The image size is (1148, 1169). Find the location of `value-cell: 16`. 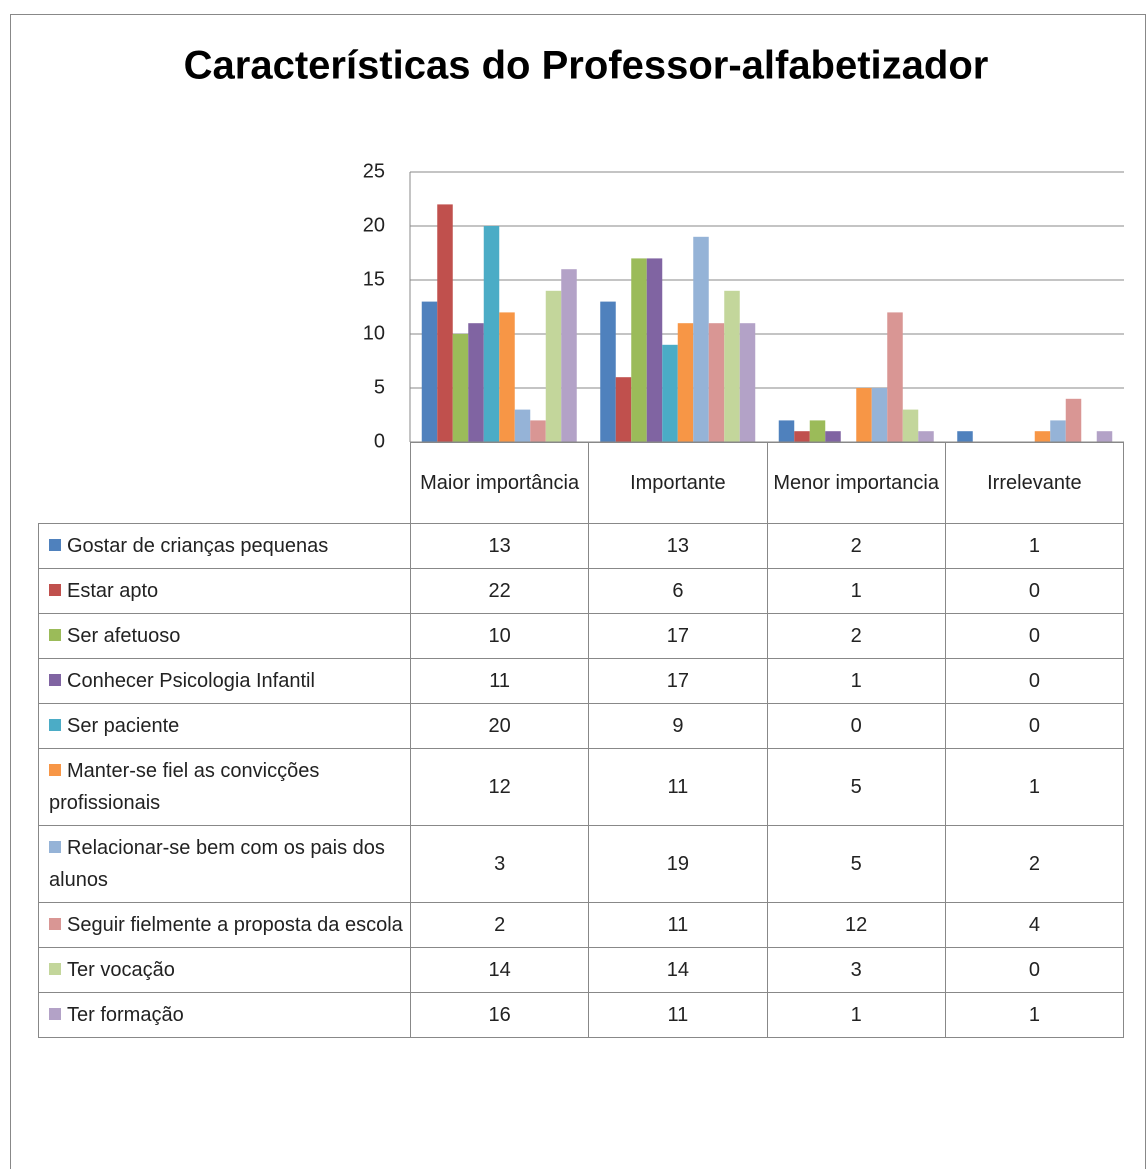

value-cell: 16 is located at coordinates (499, 1015).